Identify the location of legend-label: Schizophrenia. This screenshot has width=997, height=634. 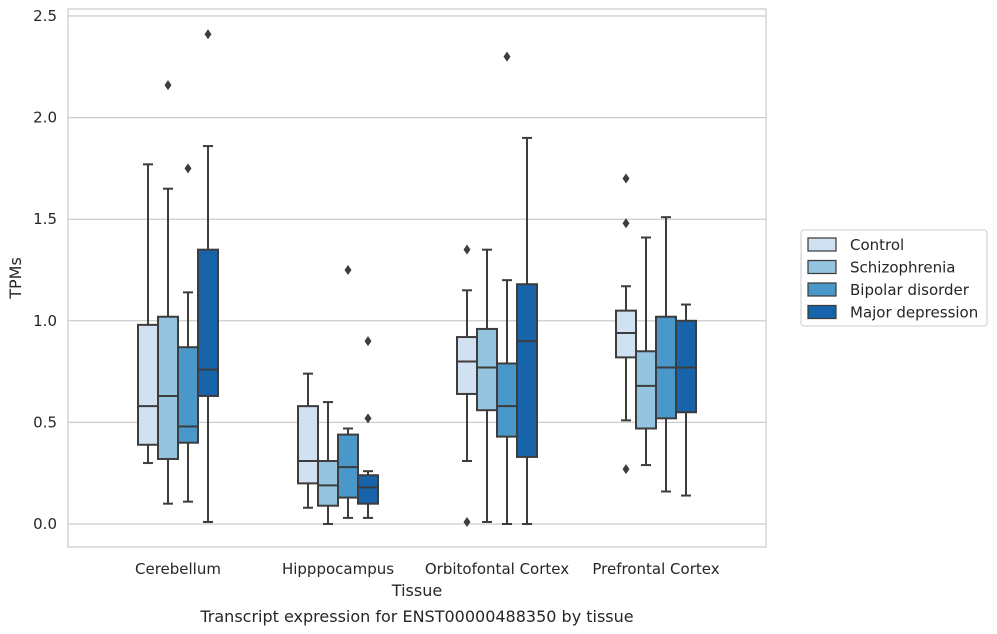
(902, 268).